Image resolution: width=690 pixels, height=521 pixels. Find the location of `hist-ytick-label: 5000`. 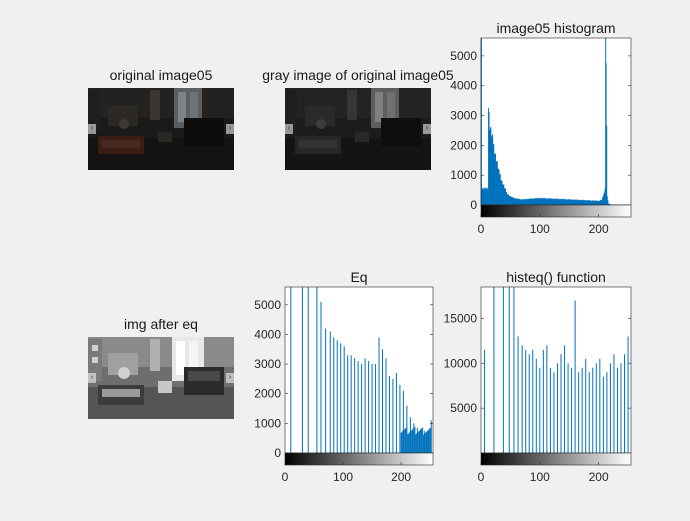

hist-ytick-label: 5000 is located at coordinates (463, 56).